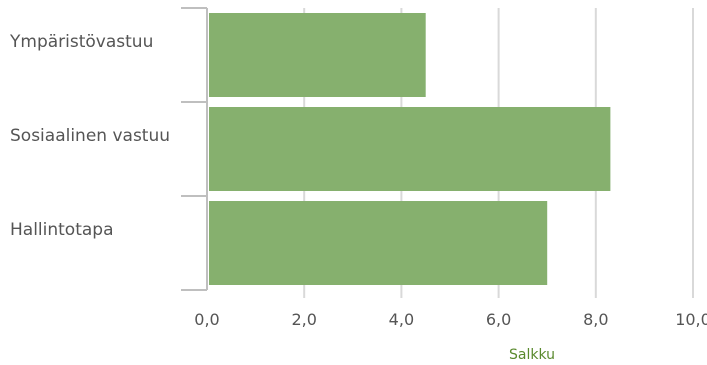 This screenshot has height=365, width=707. What do you see at coordinates (303, 319) in the screenshot?
I see `x-tick-label: 2,0` at bounding box center [303, 319].